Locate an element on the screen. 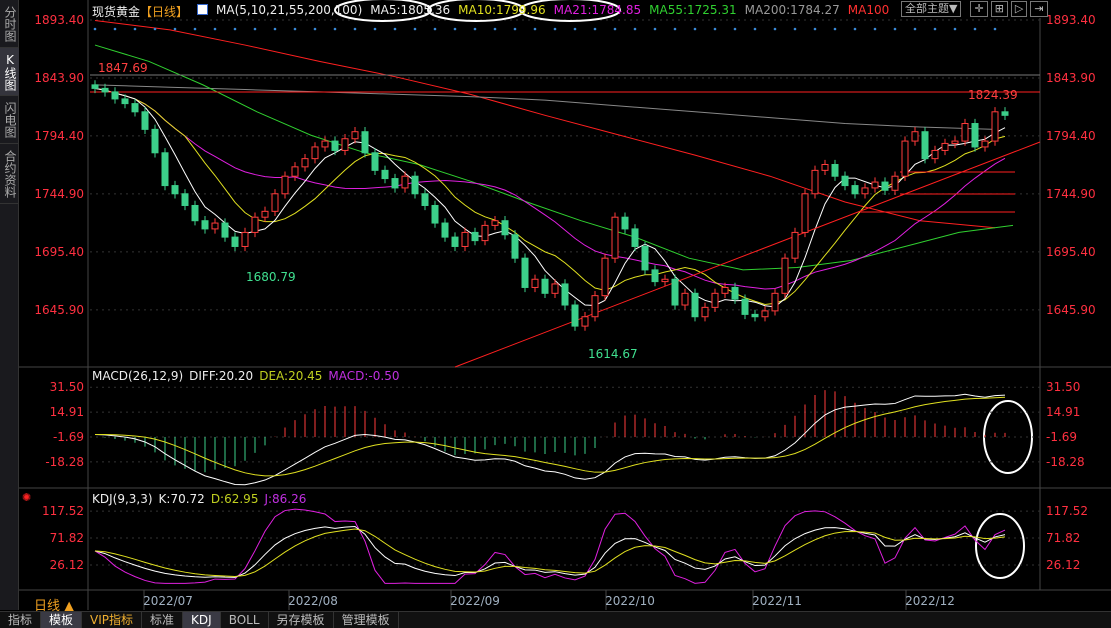 The width and height of the screenshot is (1111, 628). sidebar-item-0: 分时图 is located at coordinates (9, 24).